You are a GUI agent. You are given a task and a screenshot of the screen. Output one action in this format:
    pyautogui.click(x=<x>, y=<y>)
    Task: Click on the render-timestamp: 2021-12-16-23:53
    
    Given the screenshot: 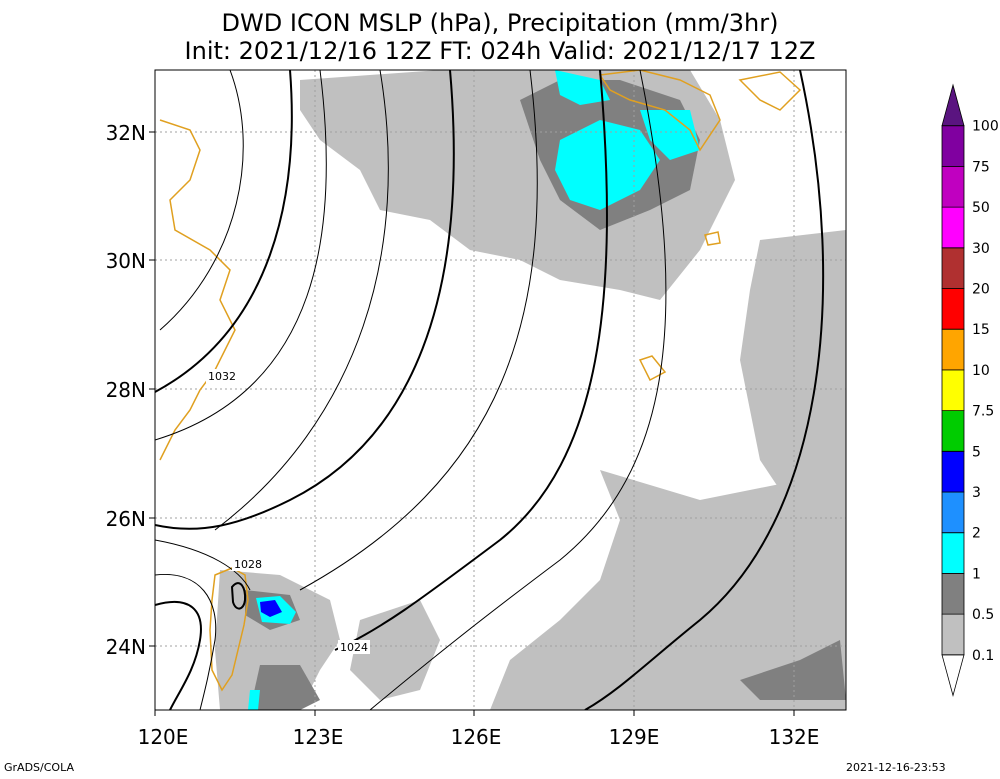 What is the action you would take?
    pyautogui.click(x=896, y=767)
    